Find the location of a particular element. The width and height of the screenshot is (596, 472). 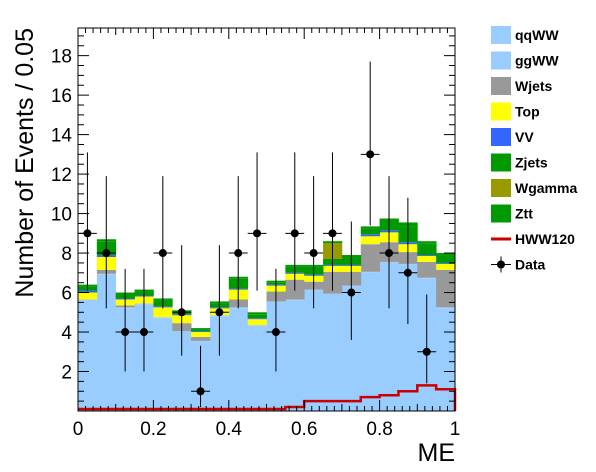

legend-entry-qqww: qqWW is located at coordinates (525, 35).